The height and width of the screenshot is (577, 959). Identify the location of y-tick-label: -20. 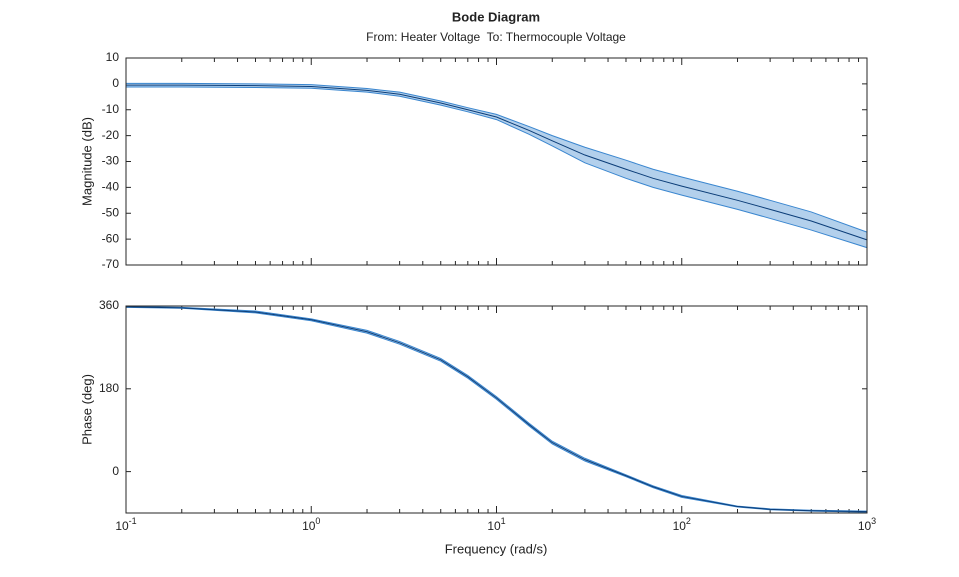
(111, 135).